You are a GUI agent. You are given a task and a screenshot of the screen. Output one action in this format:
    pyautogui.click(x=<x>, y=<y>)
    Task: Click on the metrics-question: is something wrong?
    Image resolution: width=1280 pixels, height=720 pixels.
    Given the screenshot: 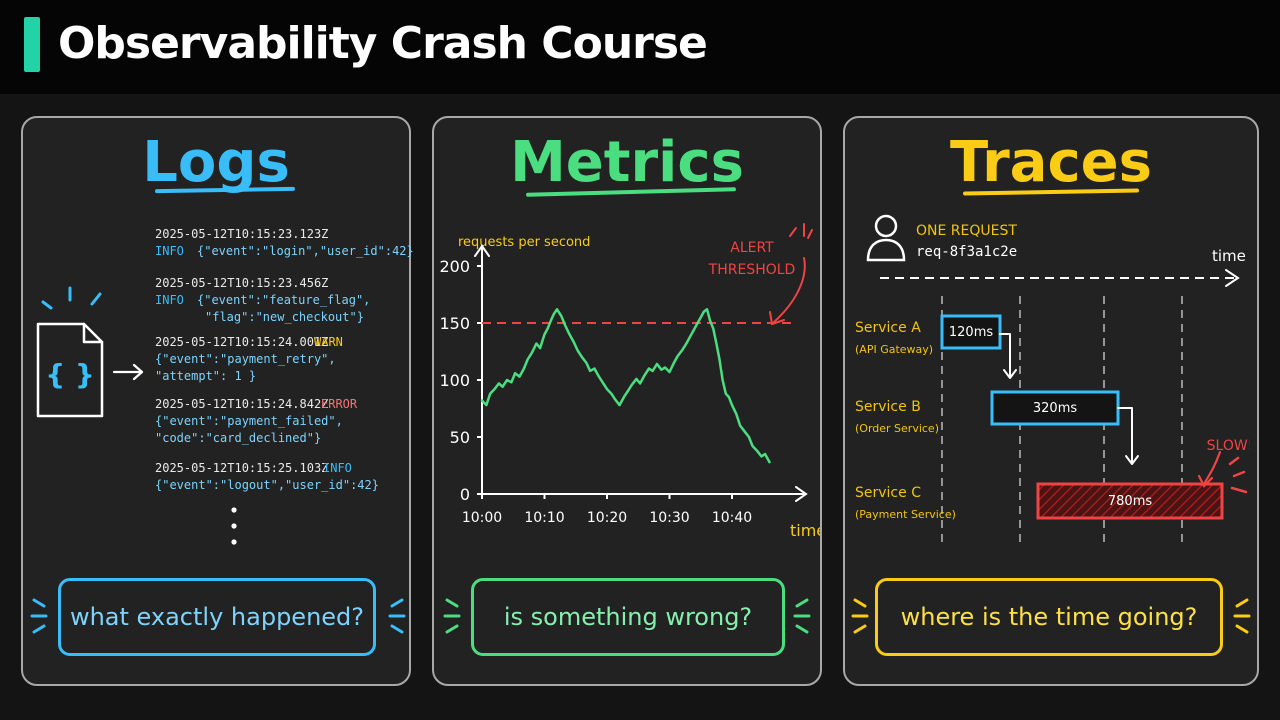 What is the action you would take?
    pyautogui.click(x=628, y=617)
    